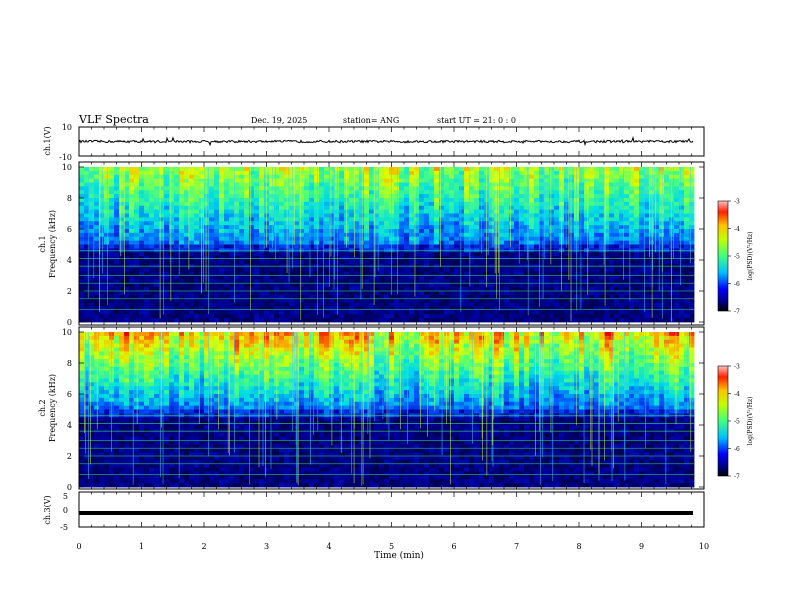  I want to click on ch3-waveform-ylabel: ch.3(V), so click(47, 509).